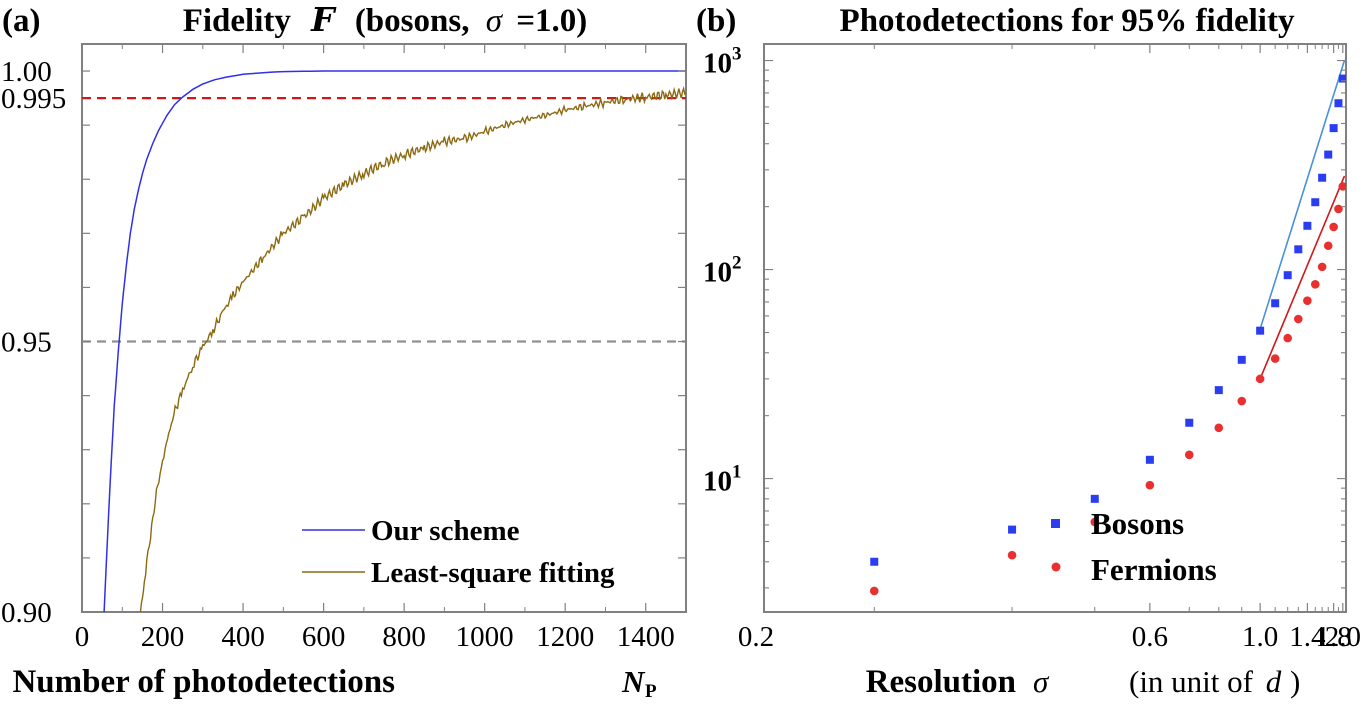  What do you see at coordinates (1041, 681) in the screenshot?
I see `panel-b-x-axis-symbol: σ` at bounding box center [1041, 681].